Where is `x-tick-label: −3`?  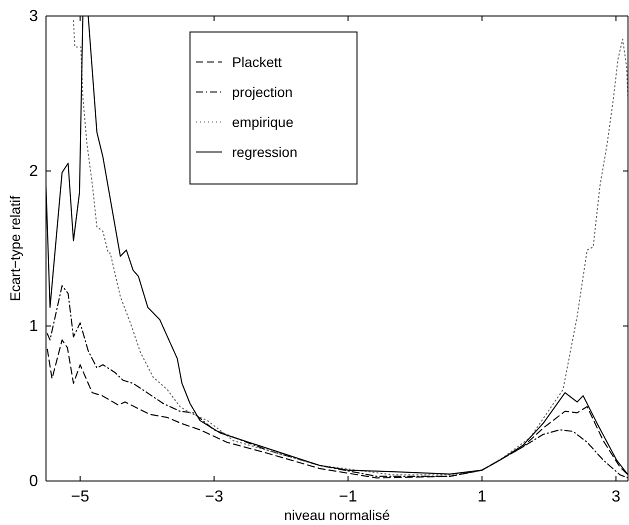
x-tick-label: −3 is located at coordinates (214, 497).